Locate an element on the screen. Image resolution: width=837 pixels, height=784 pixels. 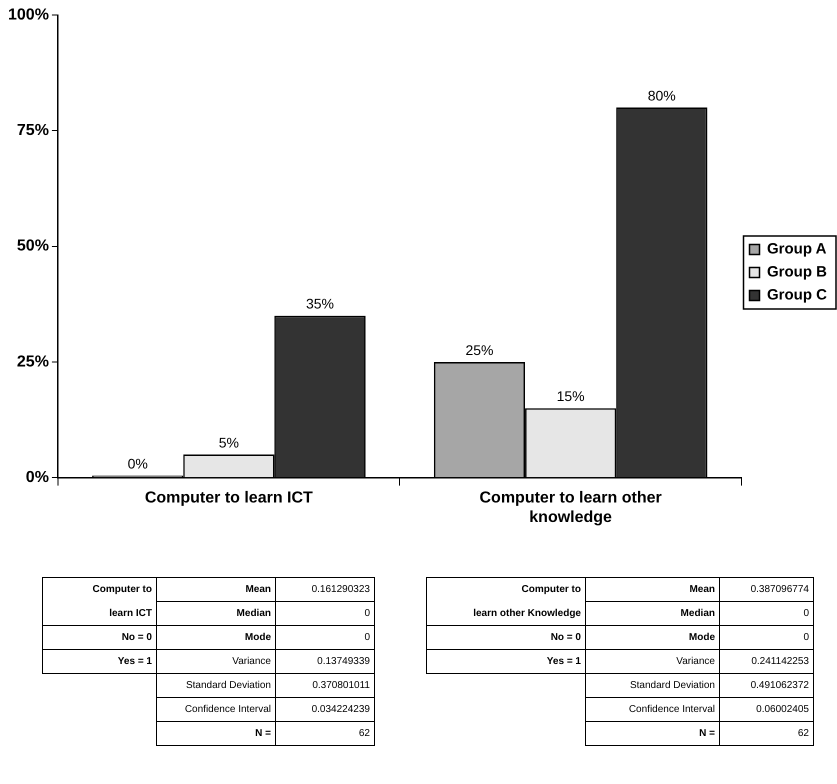
y-tick-label: 75% is located at coordinates (32, 131).